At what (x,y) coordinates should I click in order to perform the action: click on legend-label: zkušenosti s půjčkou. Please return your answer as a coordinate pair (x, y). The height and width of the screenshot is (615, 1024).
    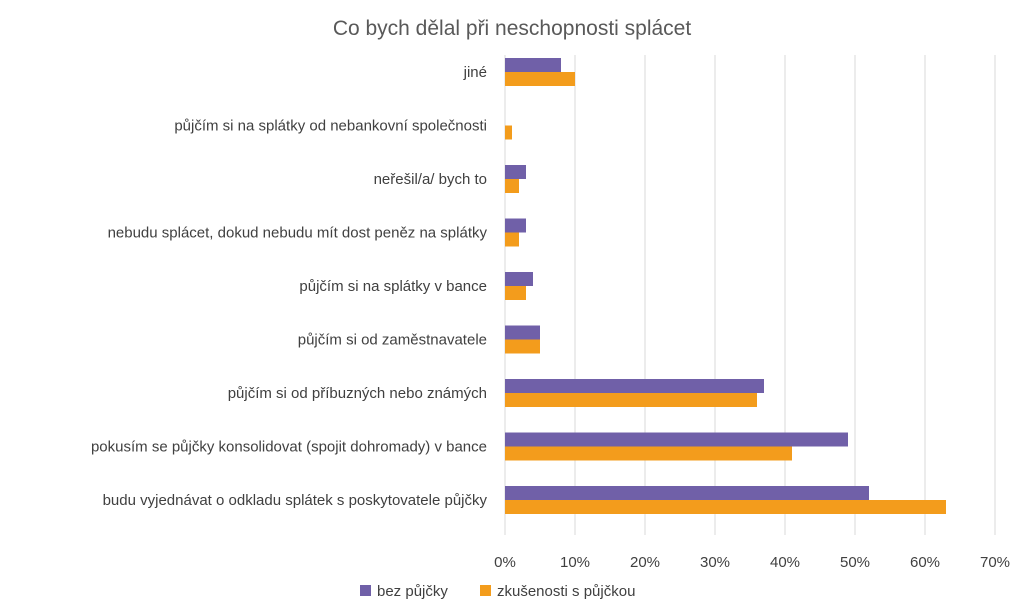
    Looking at the image, I should click on (566, 591).